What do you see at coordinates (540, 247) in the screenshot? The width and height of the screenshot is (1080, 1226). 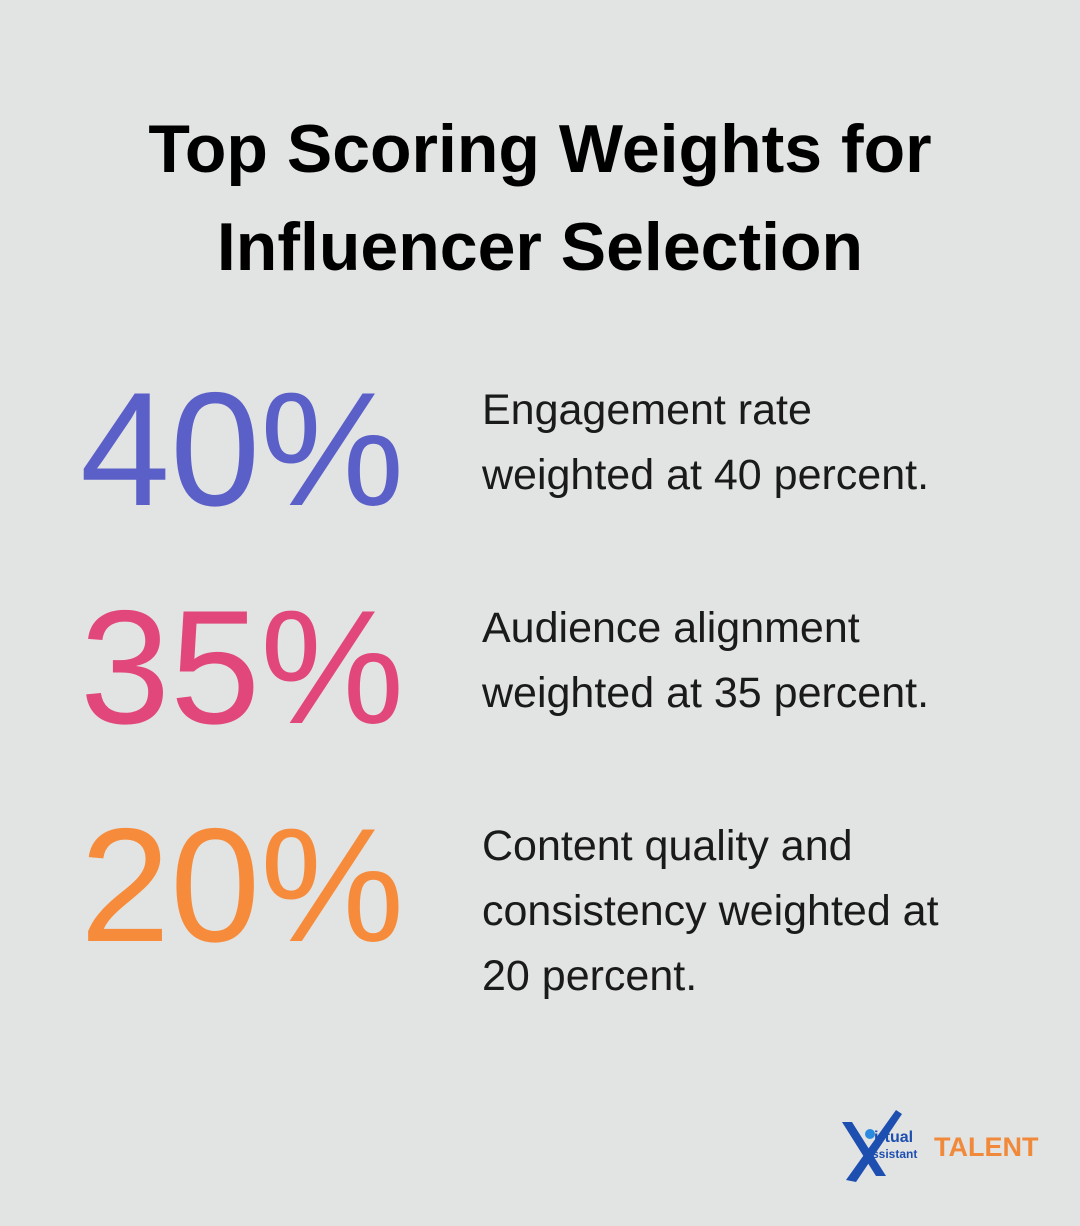 I see `title-line: Influencer Selection` at bounding box center [540, 247].